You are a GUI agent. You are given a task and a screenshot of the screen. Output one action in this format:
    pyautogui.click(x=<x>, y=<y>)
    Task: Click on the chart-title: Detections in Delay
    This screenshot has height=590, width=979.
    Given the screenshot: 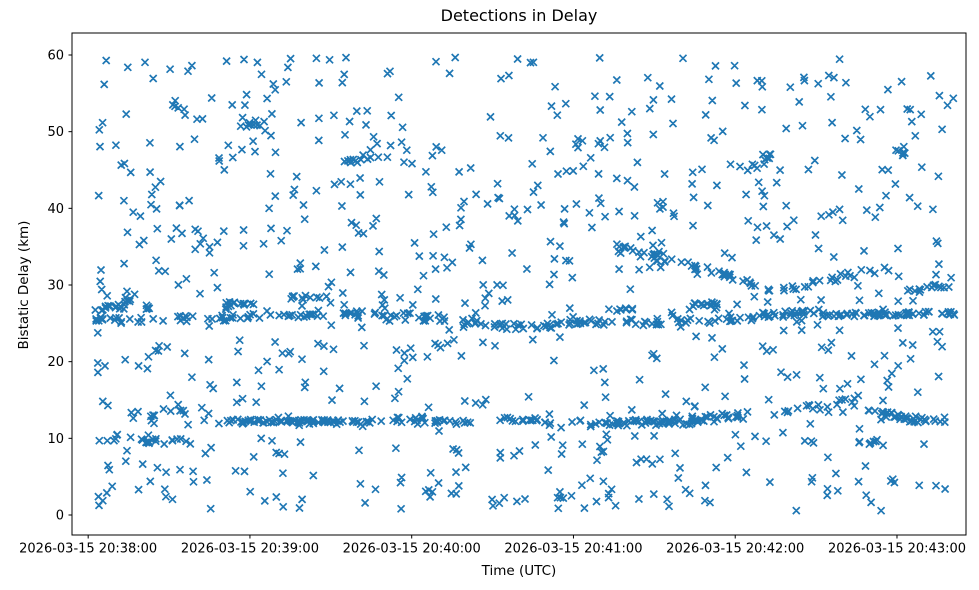 What is the action you would take?
    pyautogui.click(x=519, y=15)
    